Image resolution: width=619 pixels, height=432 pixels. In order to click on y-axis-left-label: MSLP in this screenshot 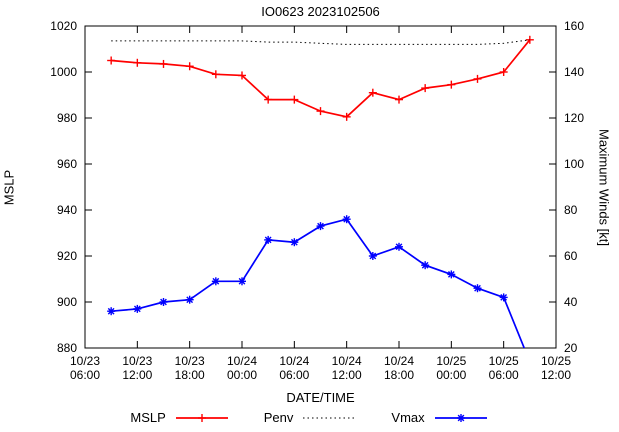, I will do `click(9, 187)`.